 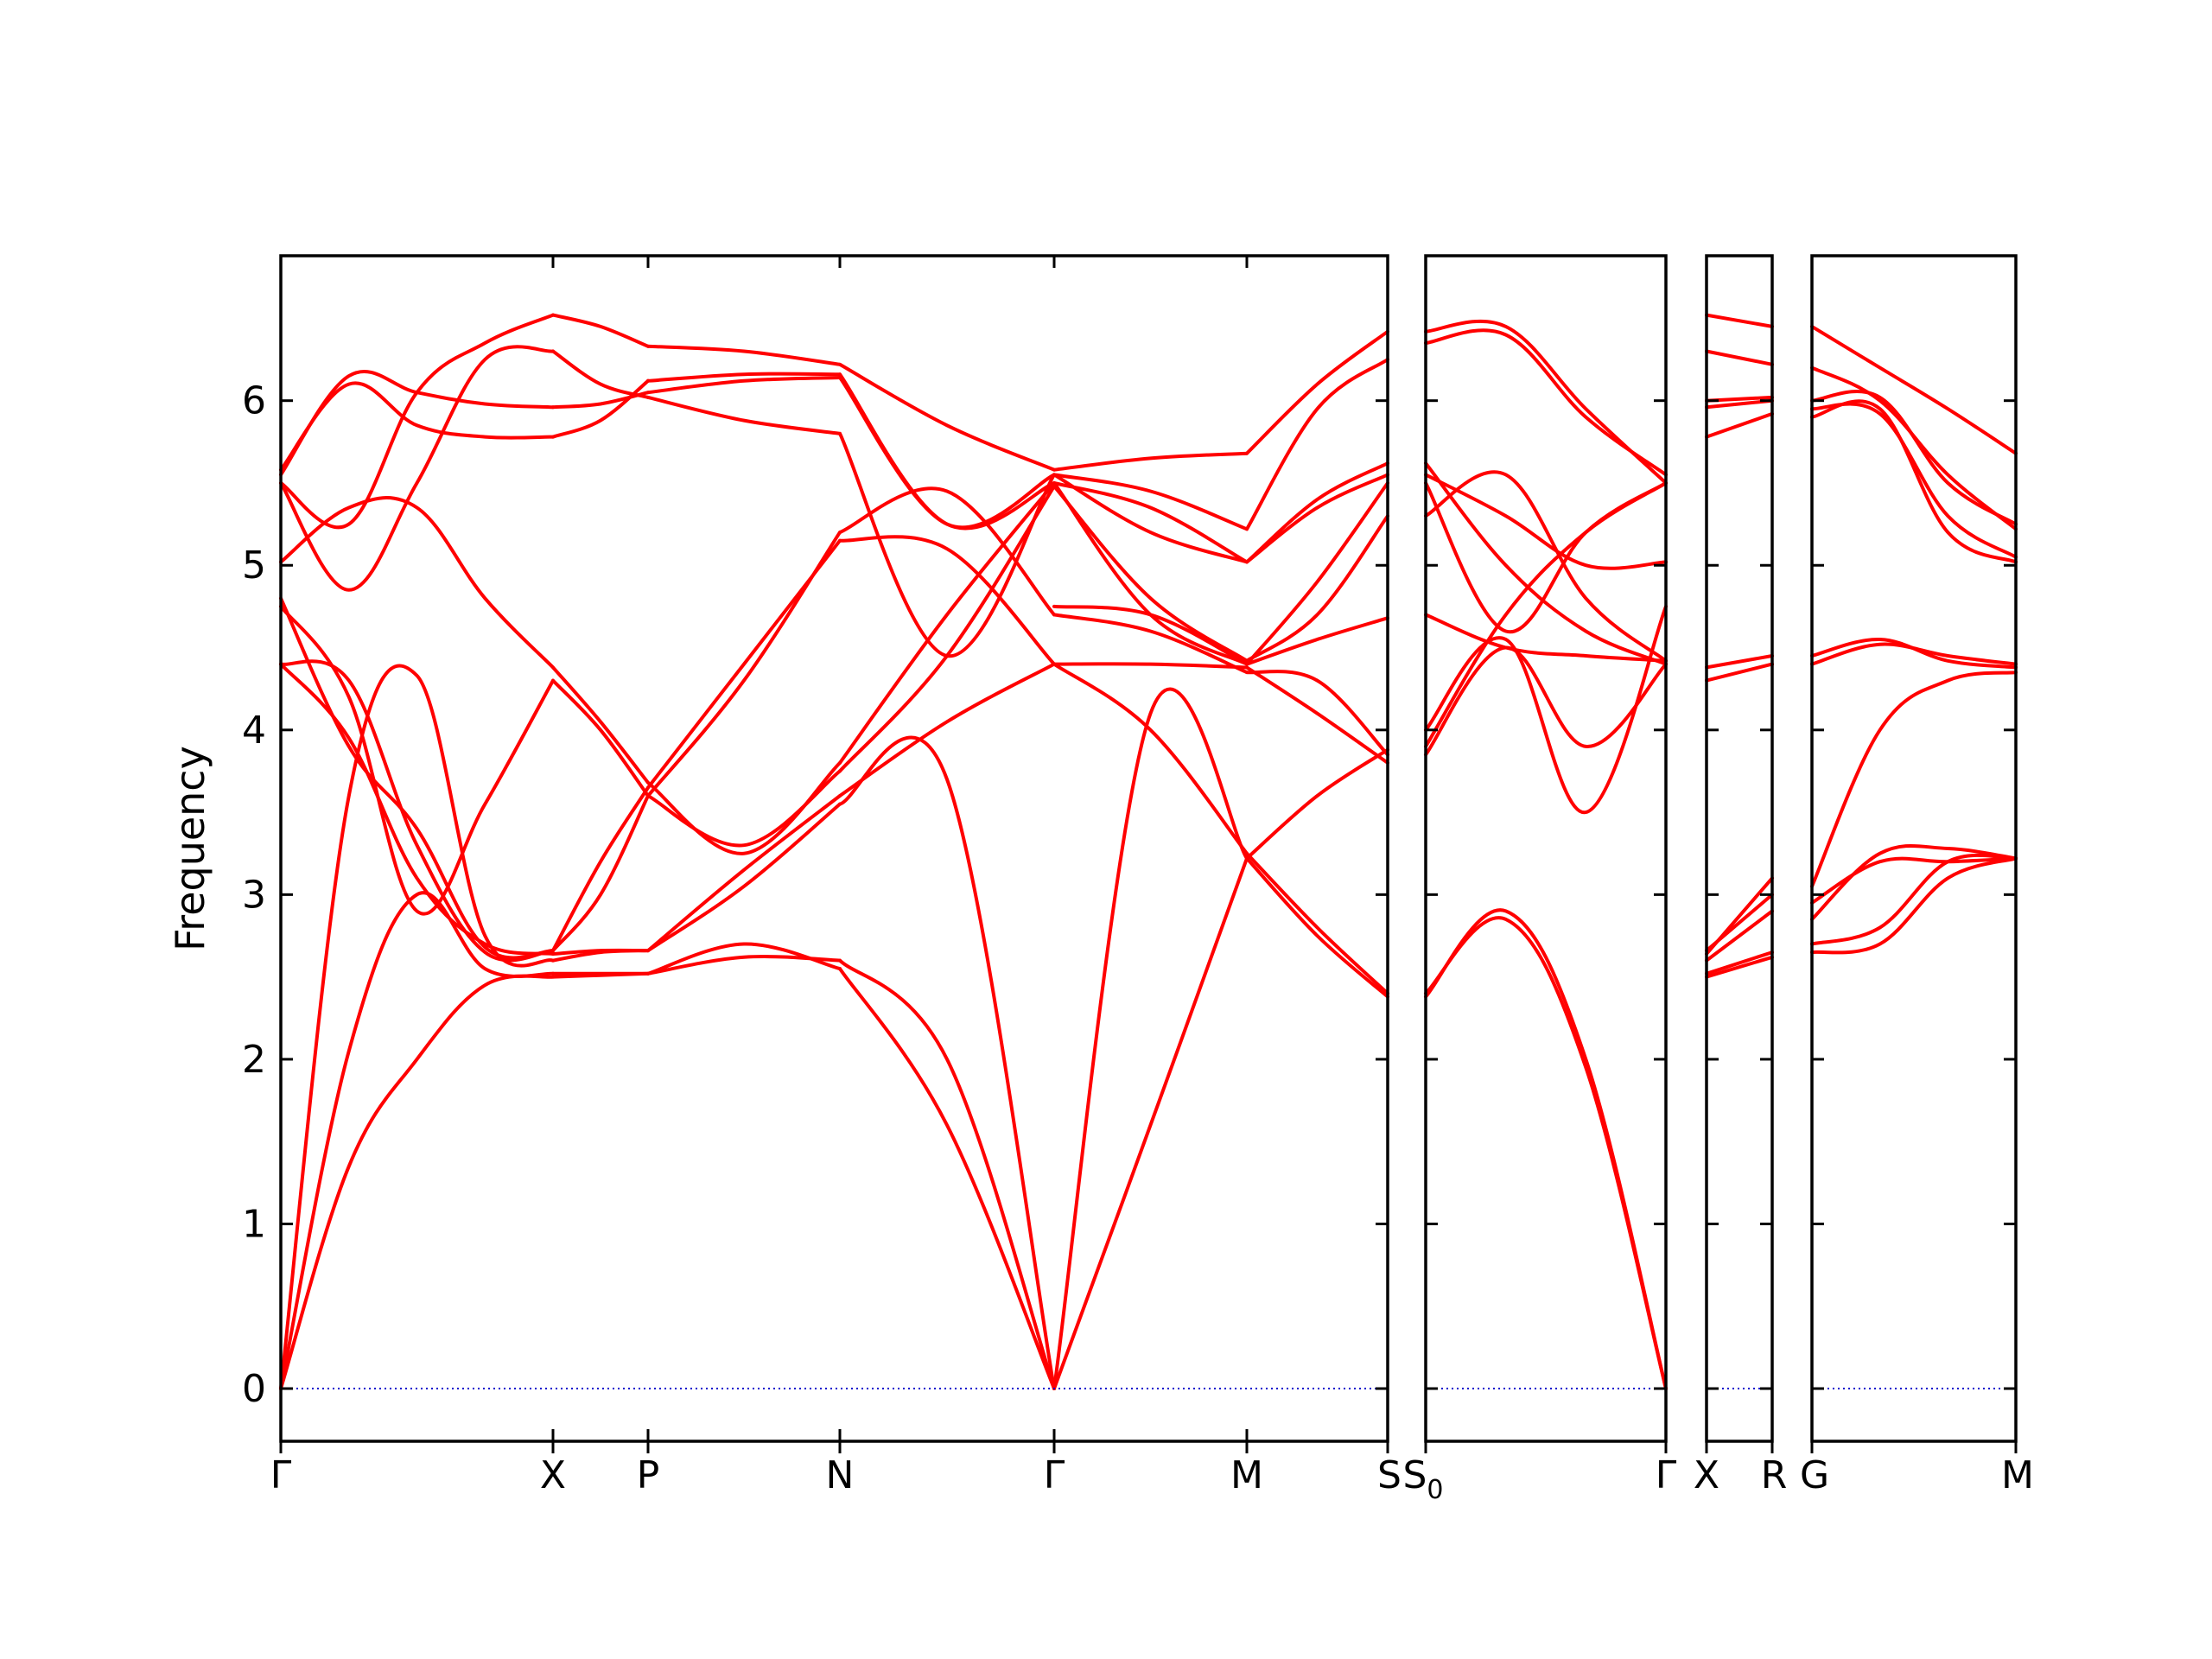 What do you see at coordinates (1546, 638) in the screenshot?
I see `band-line-p2-s0-b5` at bounding box center [1546, 638].